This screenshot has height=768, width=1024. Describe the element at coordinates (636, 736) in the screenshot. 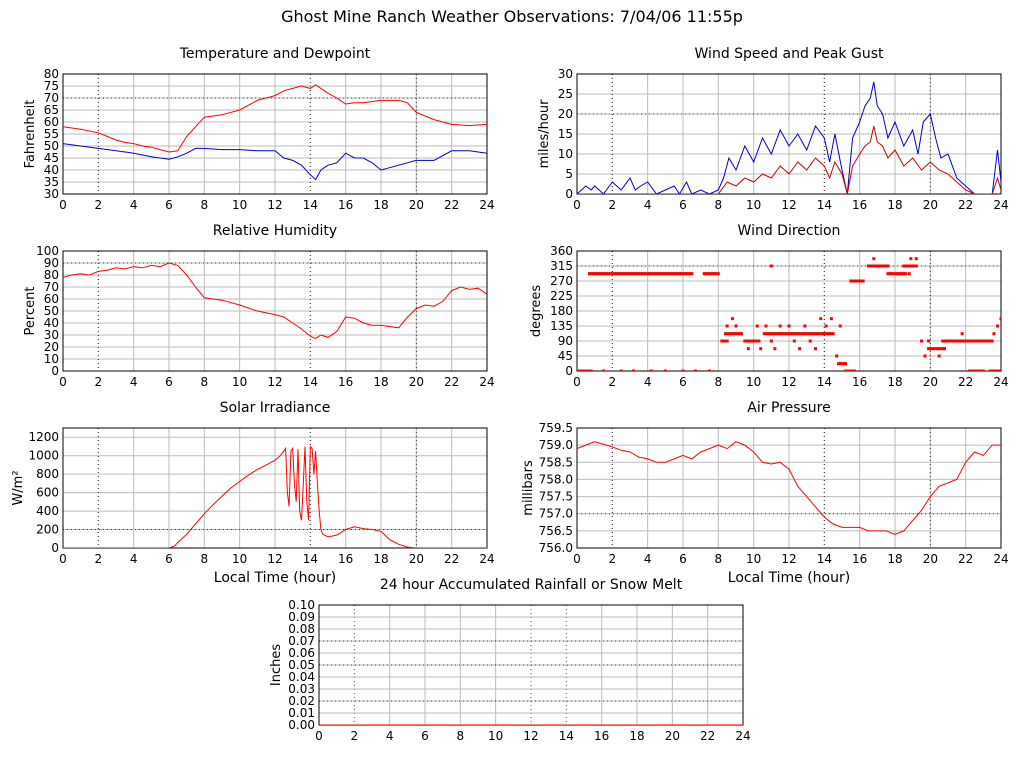

I see `x-tick-label: 18` at that location.